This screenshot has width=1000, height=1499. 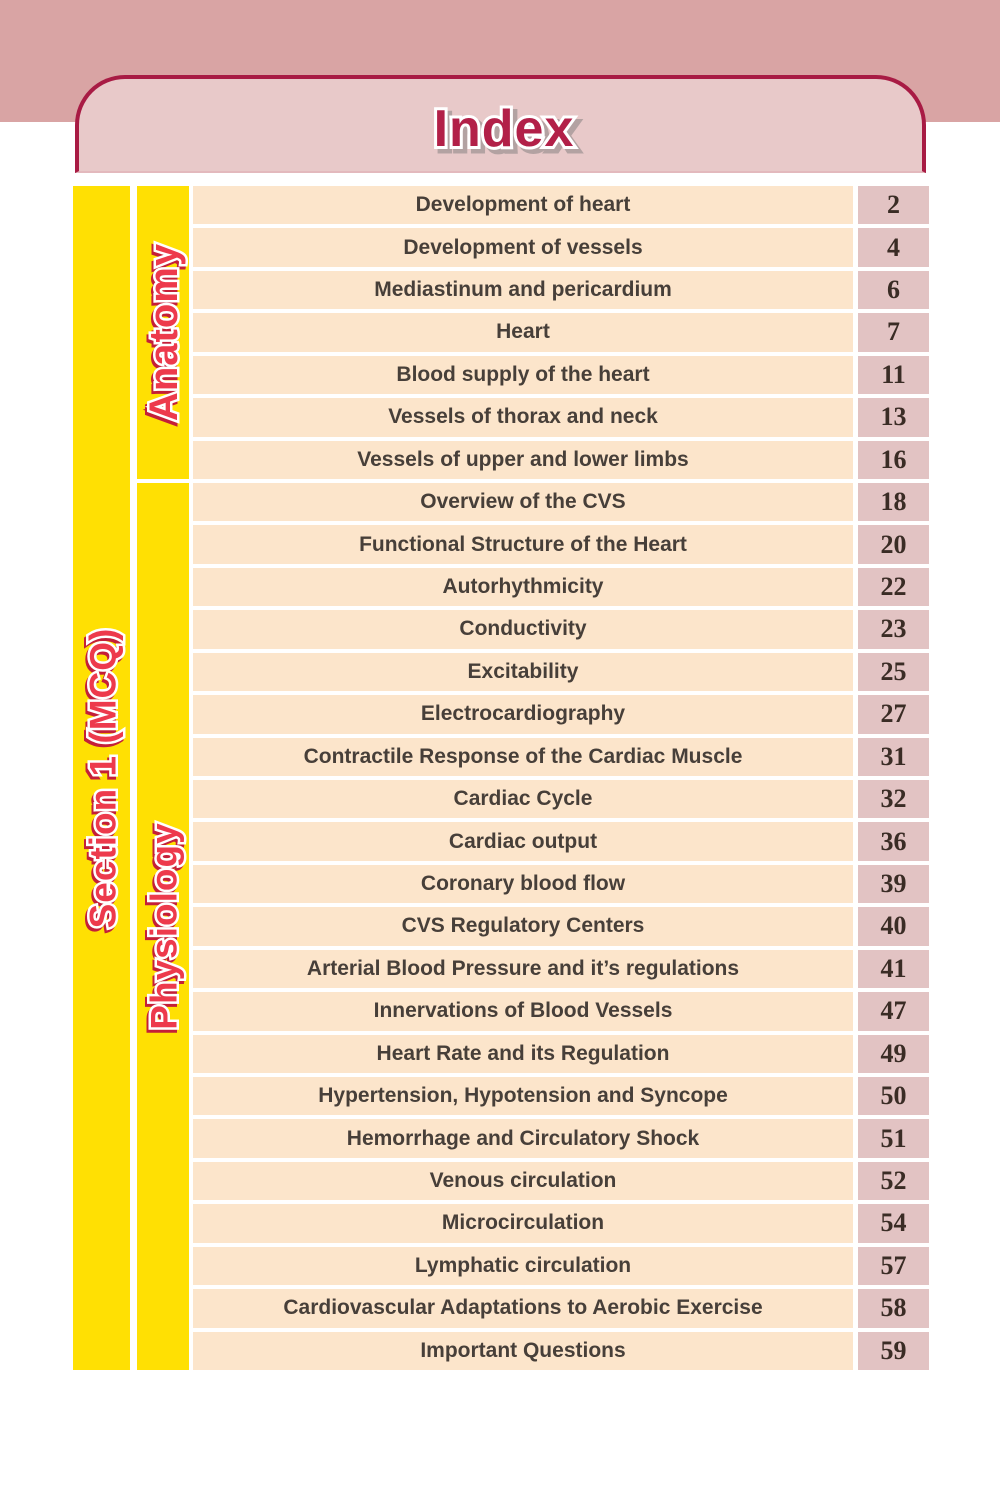 What do you see at coordinates (893, 1266) in the screenshot?
I see `toc-entry-page: 57` at bounding box center [893, 1266].